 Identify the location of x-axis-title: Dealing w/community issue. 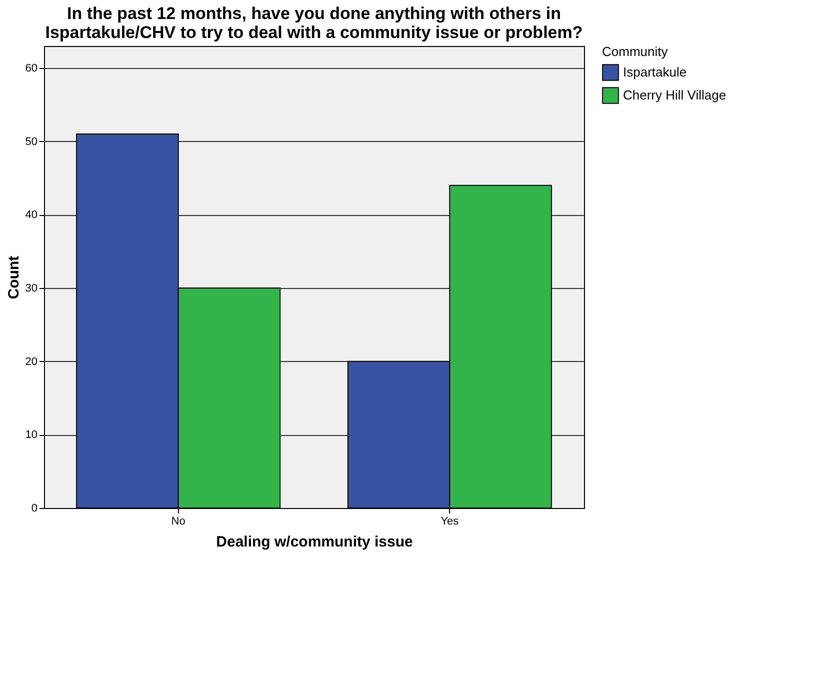
(314, 542).